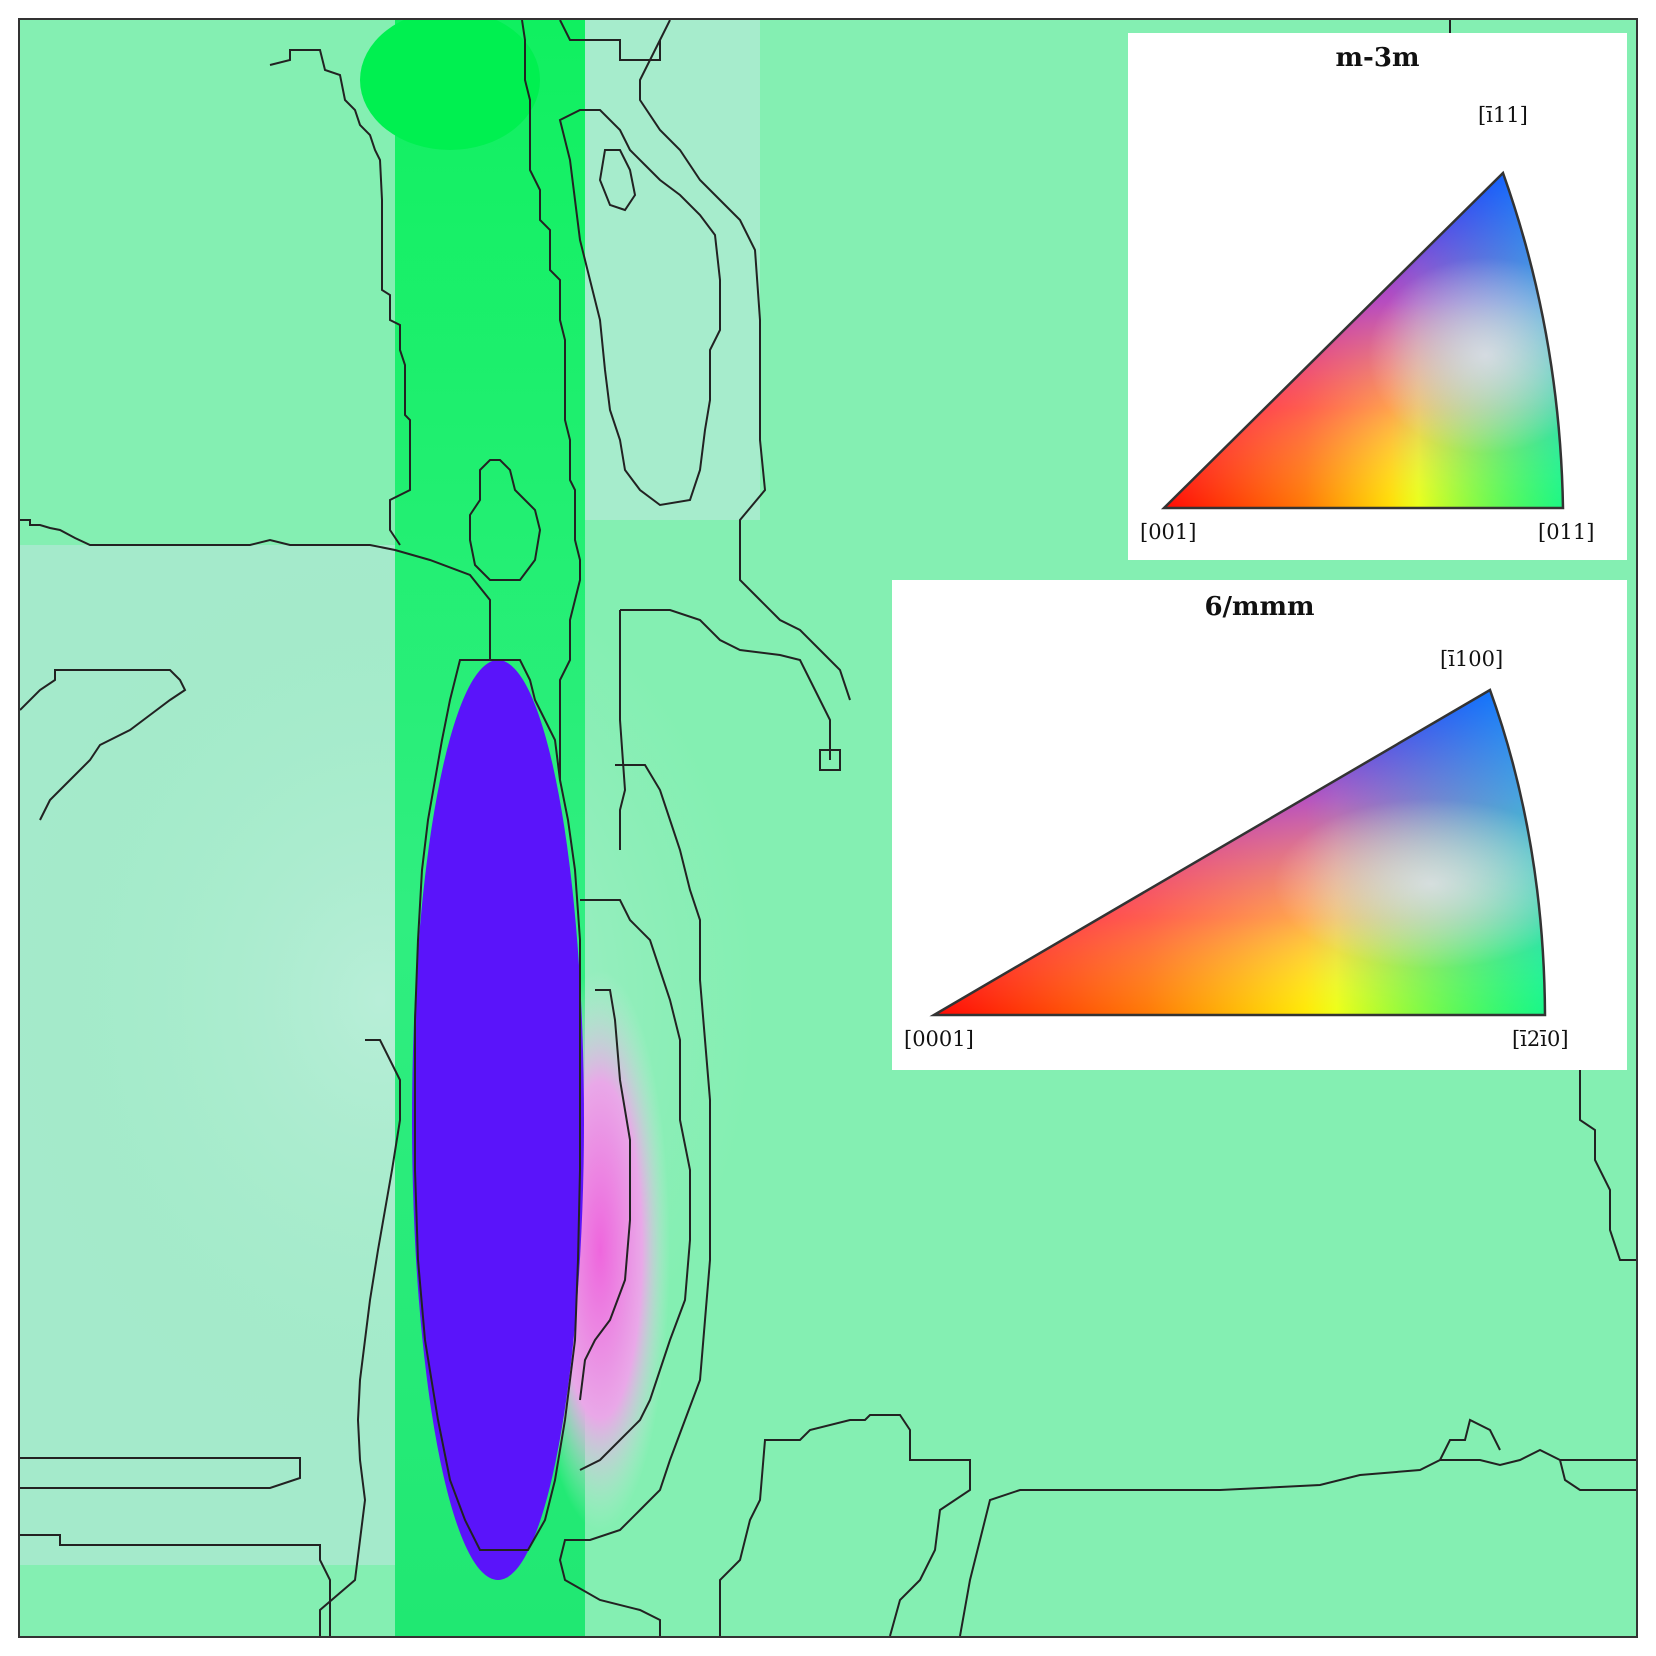 The width and height of the screenshot is (1656, 1656). Describe the element at coordinates (1168, 532) in the screenshot. I see `legend-cubic-label-001: [001]` at that location.